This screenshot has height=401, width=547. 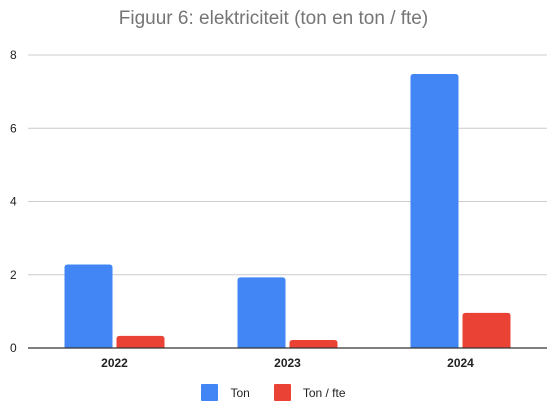 I want to click on legend: Ton Ton / fte, so click(x=273, y=392).